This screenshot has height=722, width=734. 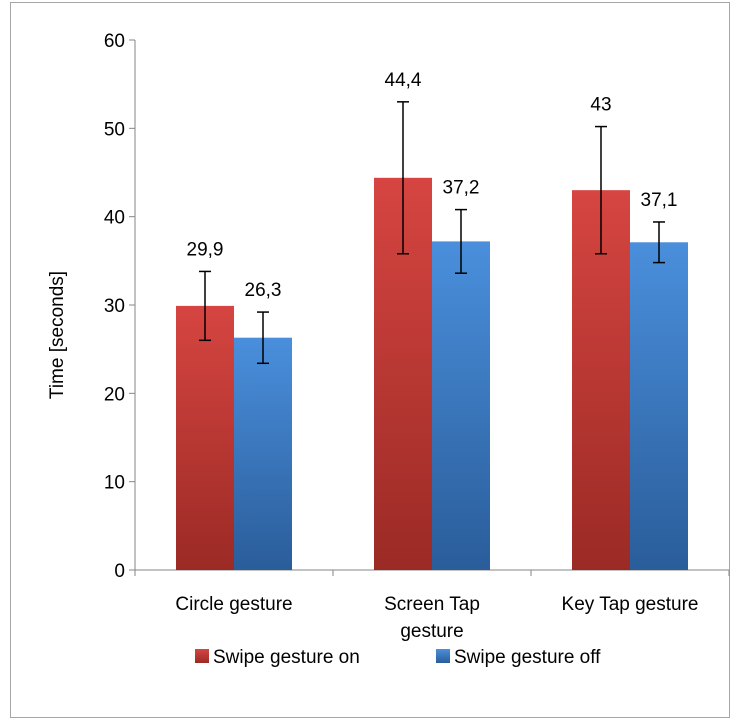 What do you see at coordinates (114, 218) in the screenshot?
I see `y-tick-label: 40` at bounding box center [114, 218].